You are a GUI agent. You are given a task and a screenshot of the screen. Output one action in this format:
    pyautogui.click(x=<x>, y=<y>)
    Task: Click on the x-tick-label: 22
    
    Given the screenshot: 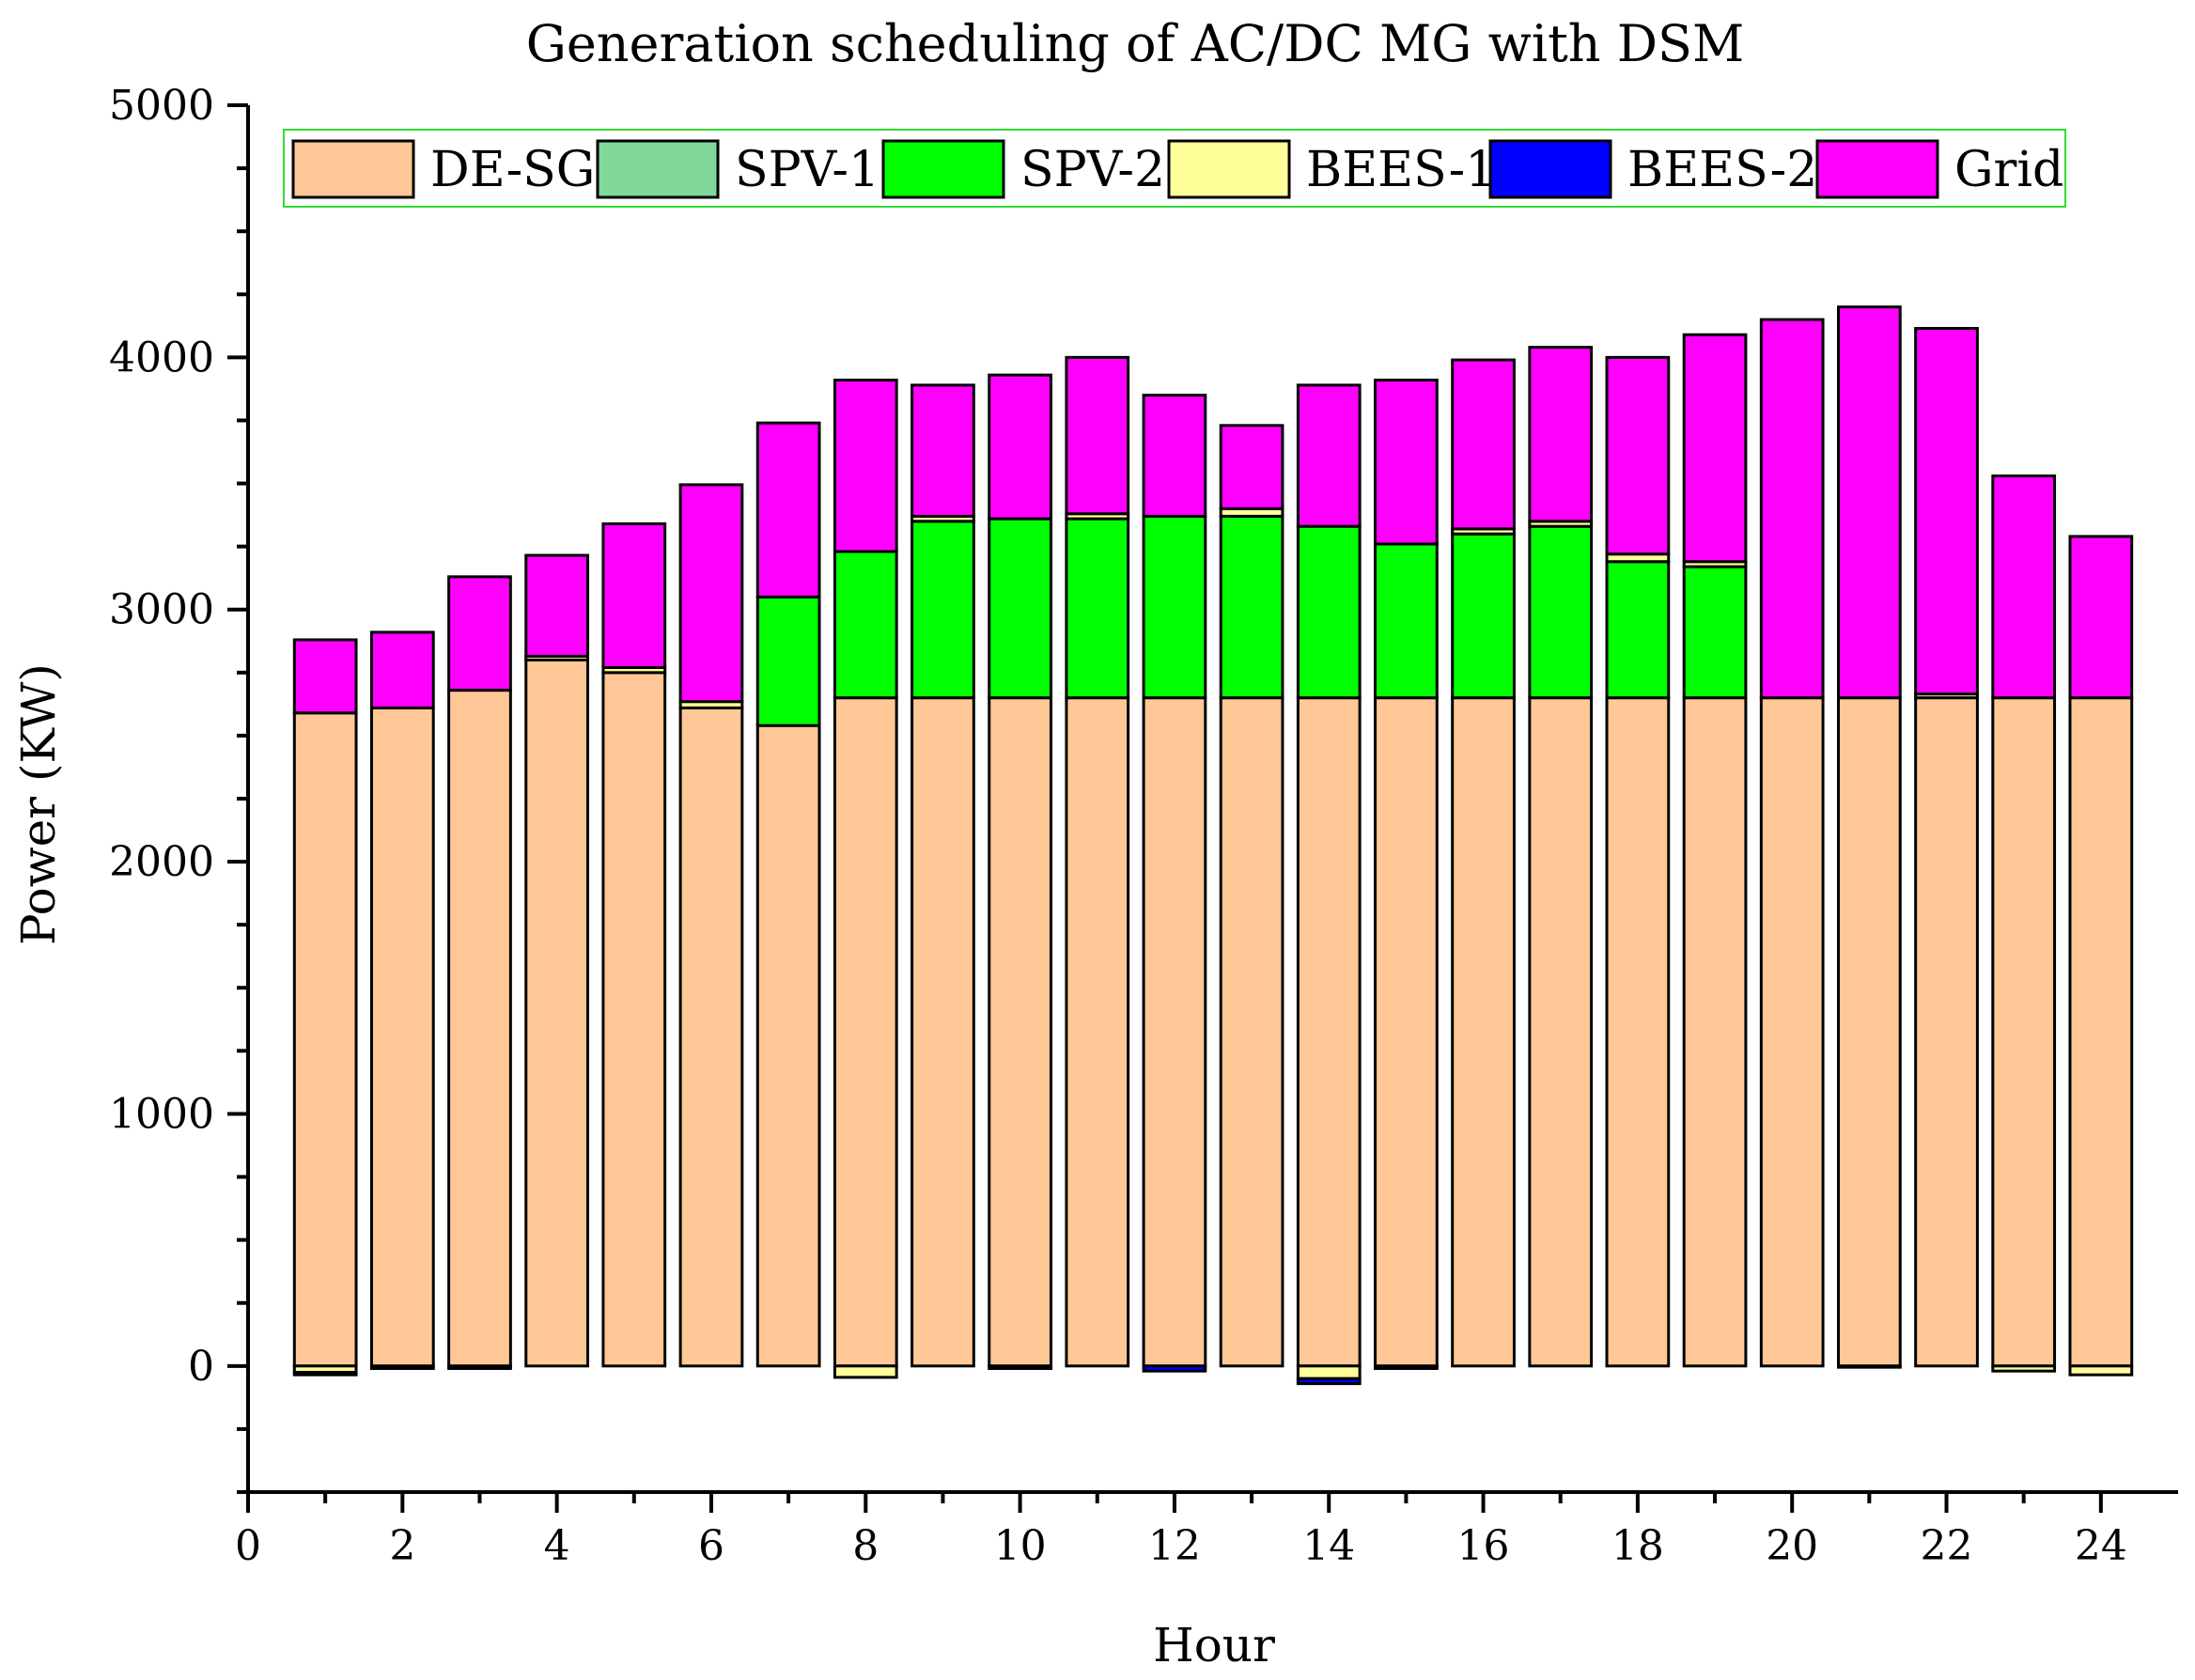 What is the action you would take?
    pyautogui.click(x=1947, y=1546)
    